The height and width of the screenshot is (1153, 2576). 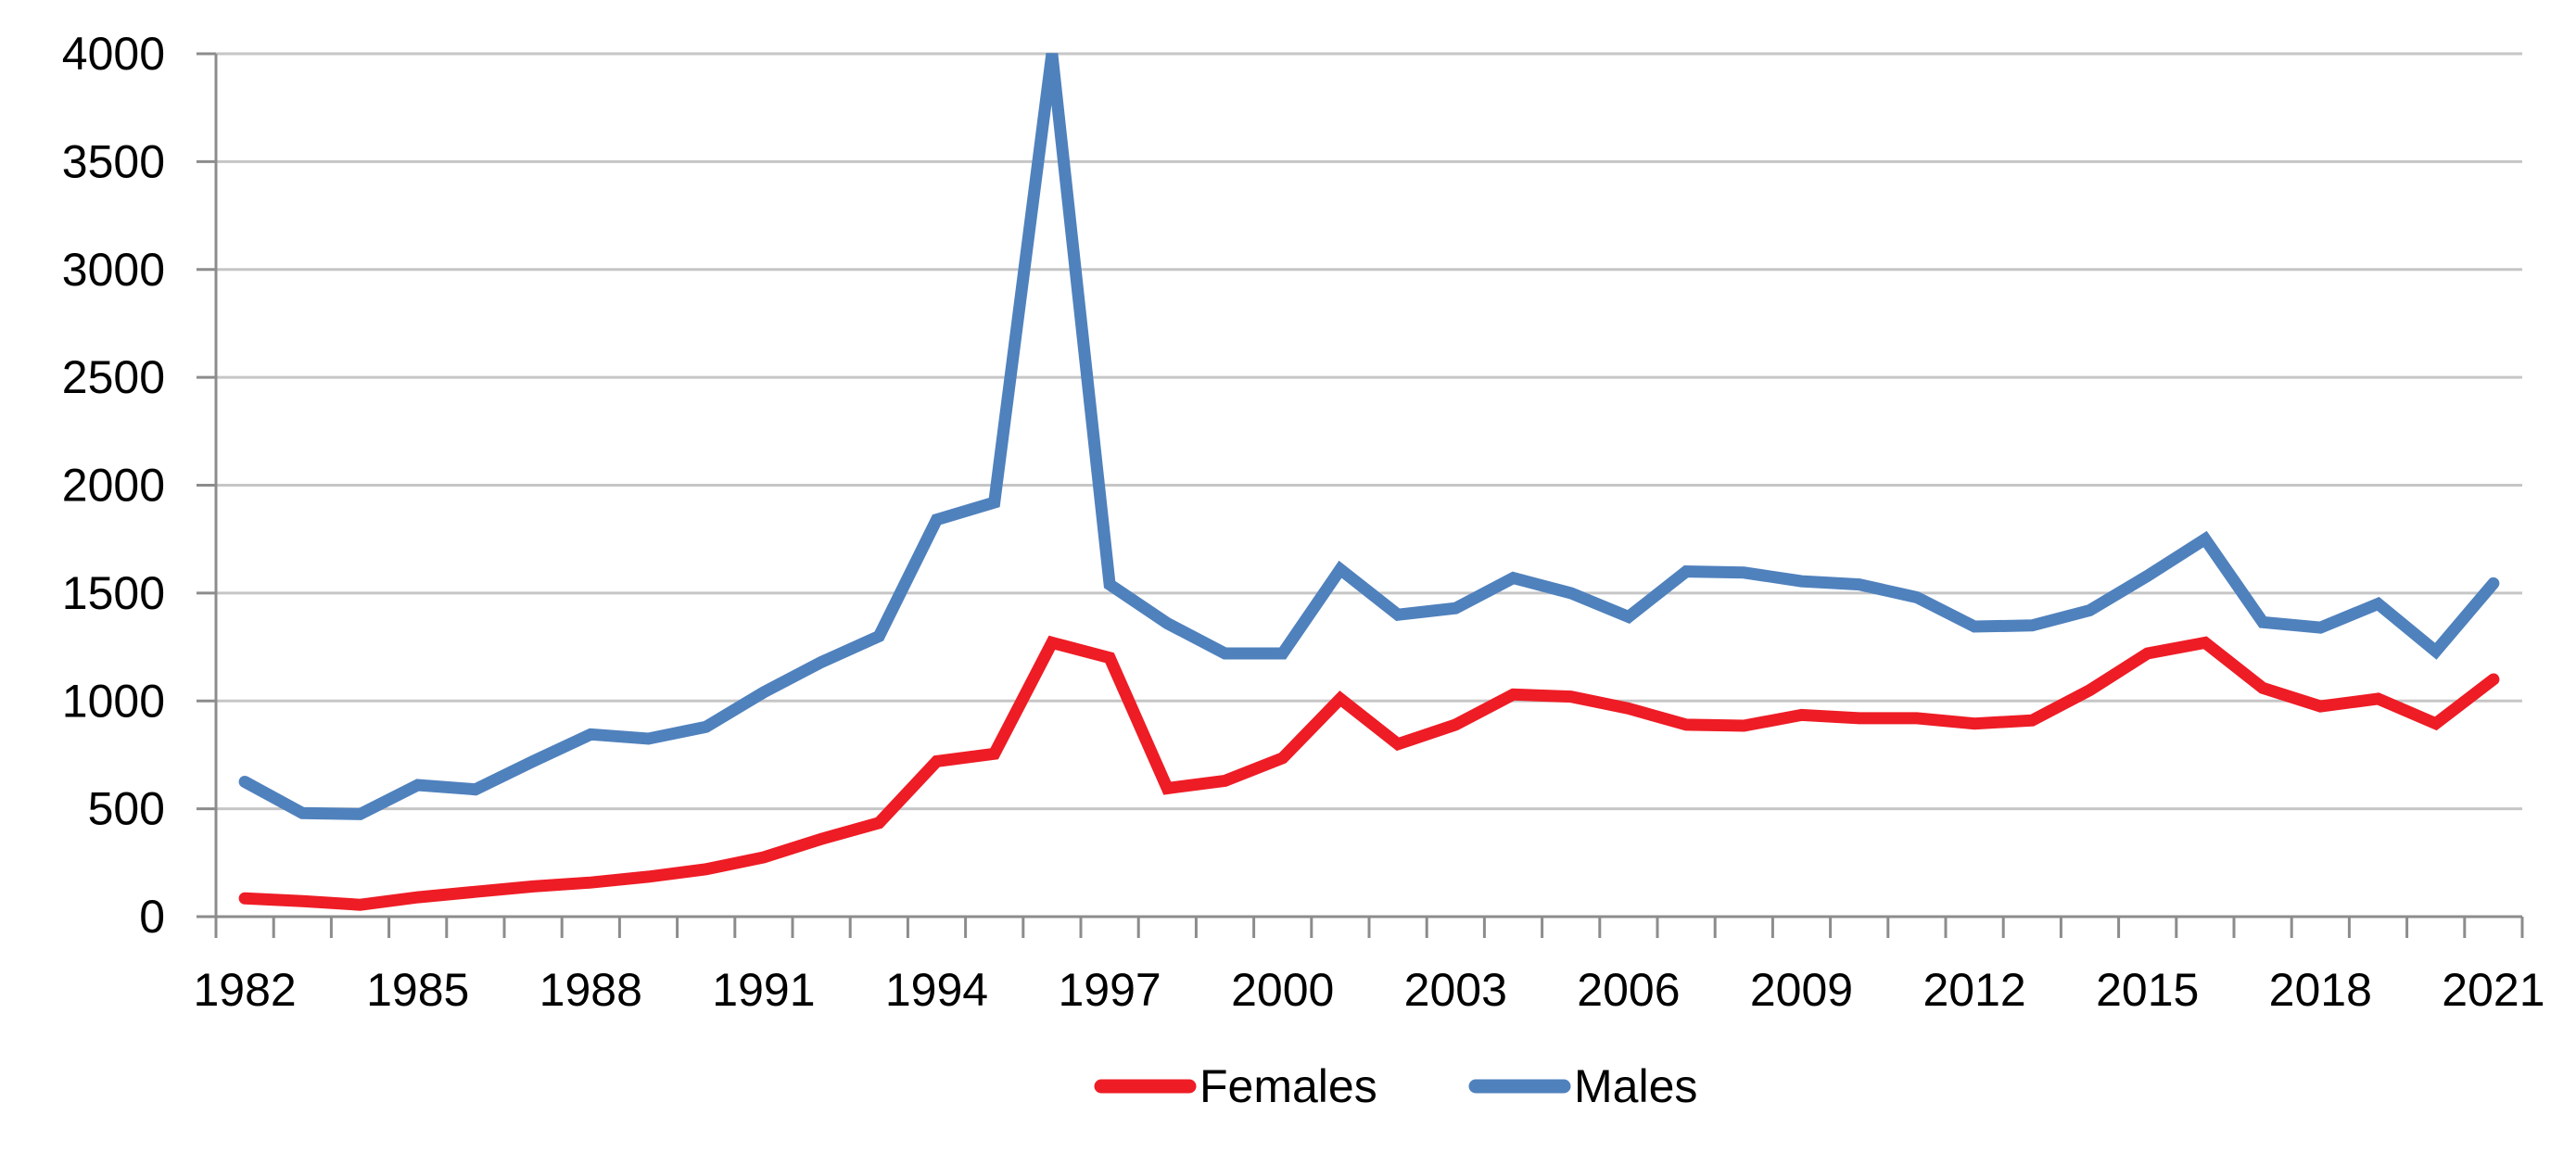 I want to click on y-axis-tick-label: 500, so click(x=126, y=809).